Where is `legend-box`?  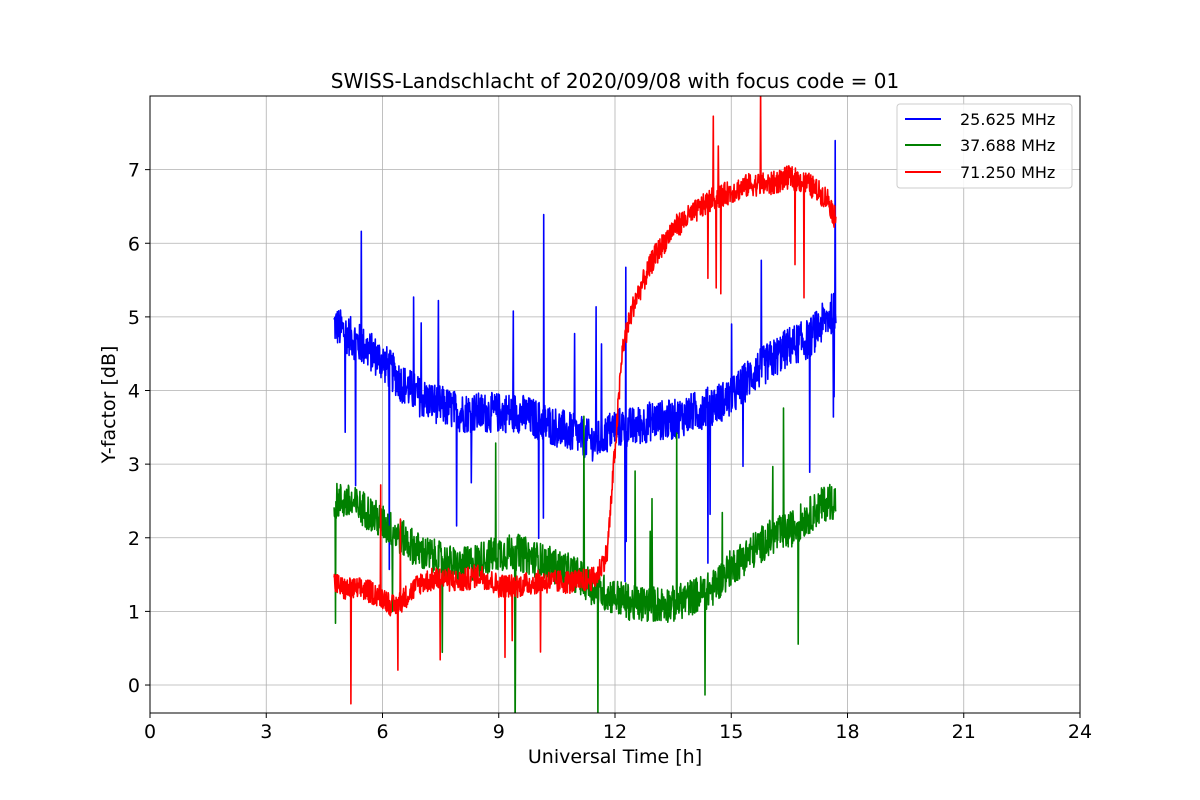 legend-box is located at coordinates (984, 146).